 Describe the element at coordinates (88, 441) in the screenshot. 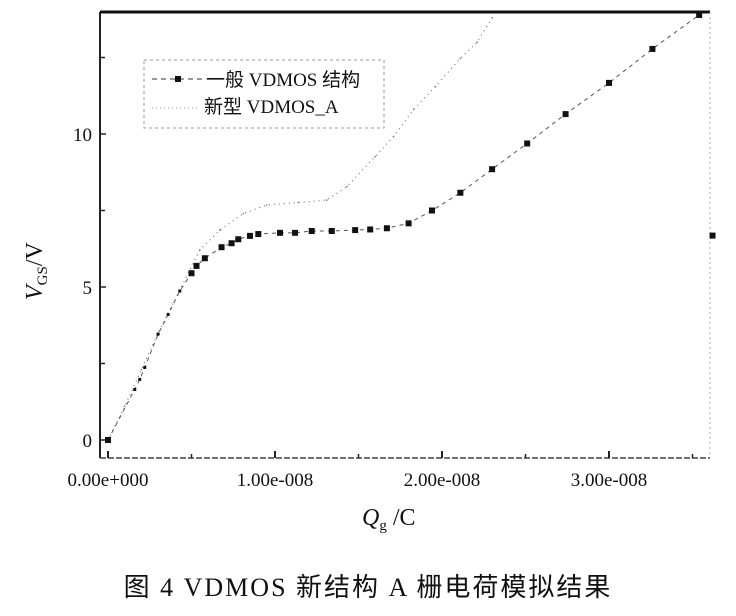

I see `y-tick-label: 0` at that location.